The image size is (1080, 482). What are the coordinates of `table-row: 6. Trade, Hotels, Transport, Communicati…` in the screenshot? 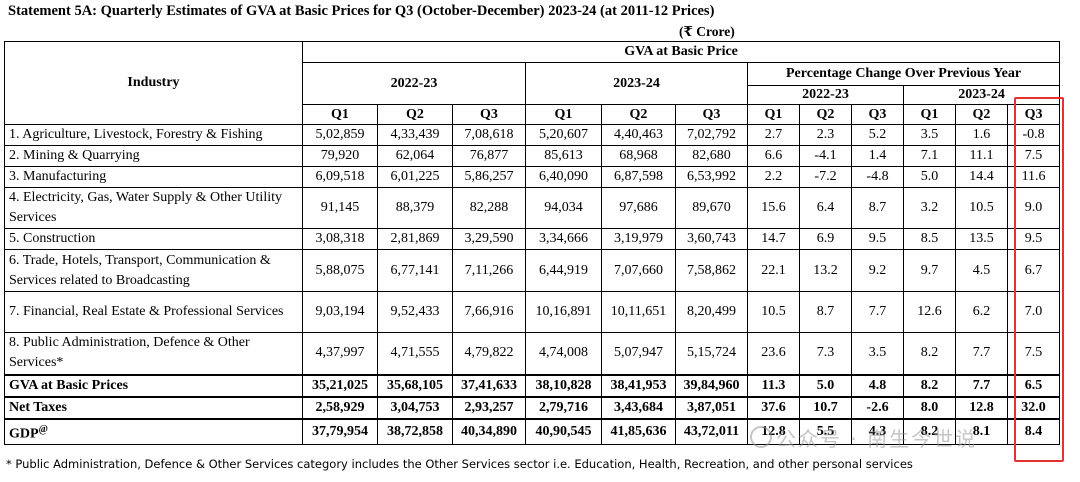 It's located at (532, 270).